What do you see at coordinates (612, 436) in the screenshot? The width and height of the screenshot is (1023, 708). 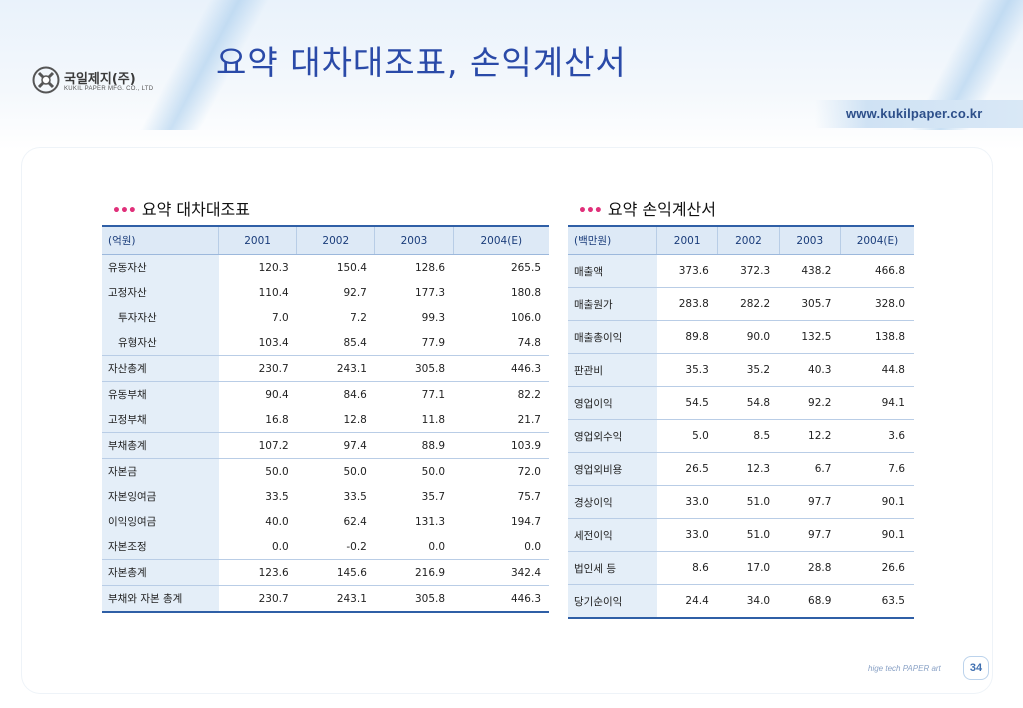 I see `row-label: 영업외수익` at bounding box center [612, 436].